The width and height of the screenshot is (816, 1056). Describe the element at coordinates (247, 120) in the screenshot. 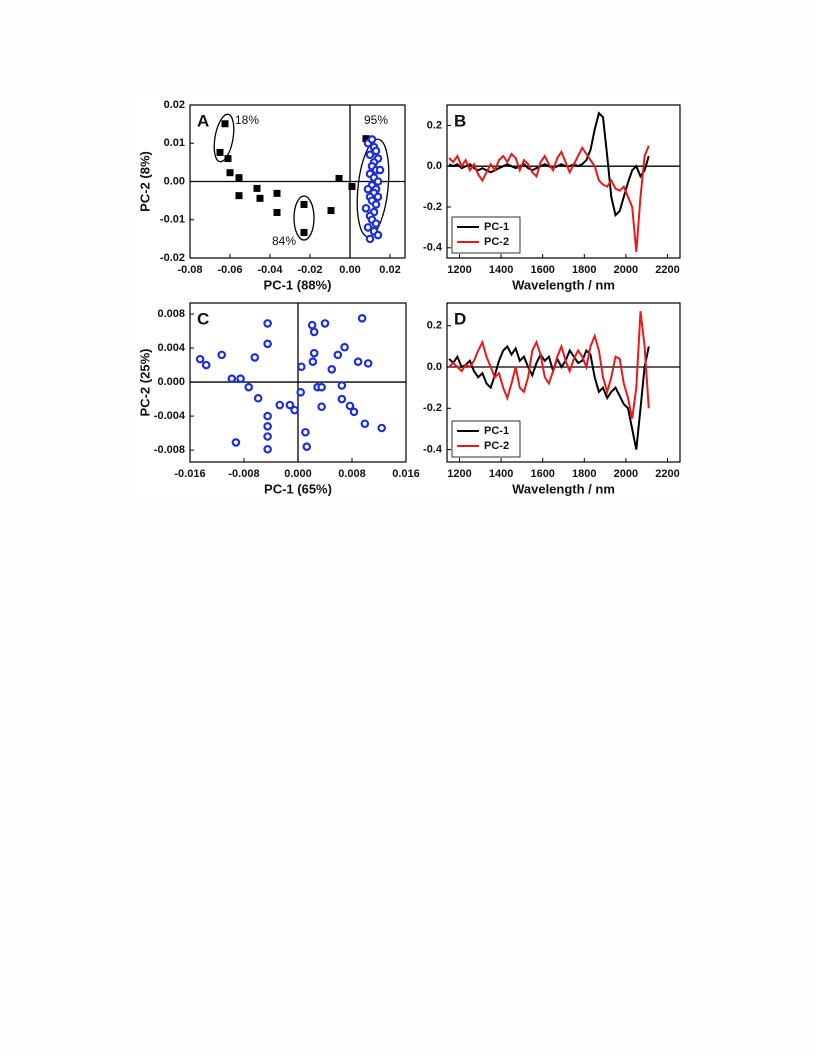

I see `annotation: 18%` at that location.